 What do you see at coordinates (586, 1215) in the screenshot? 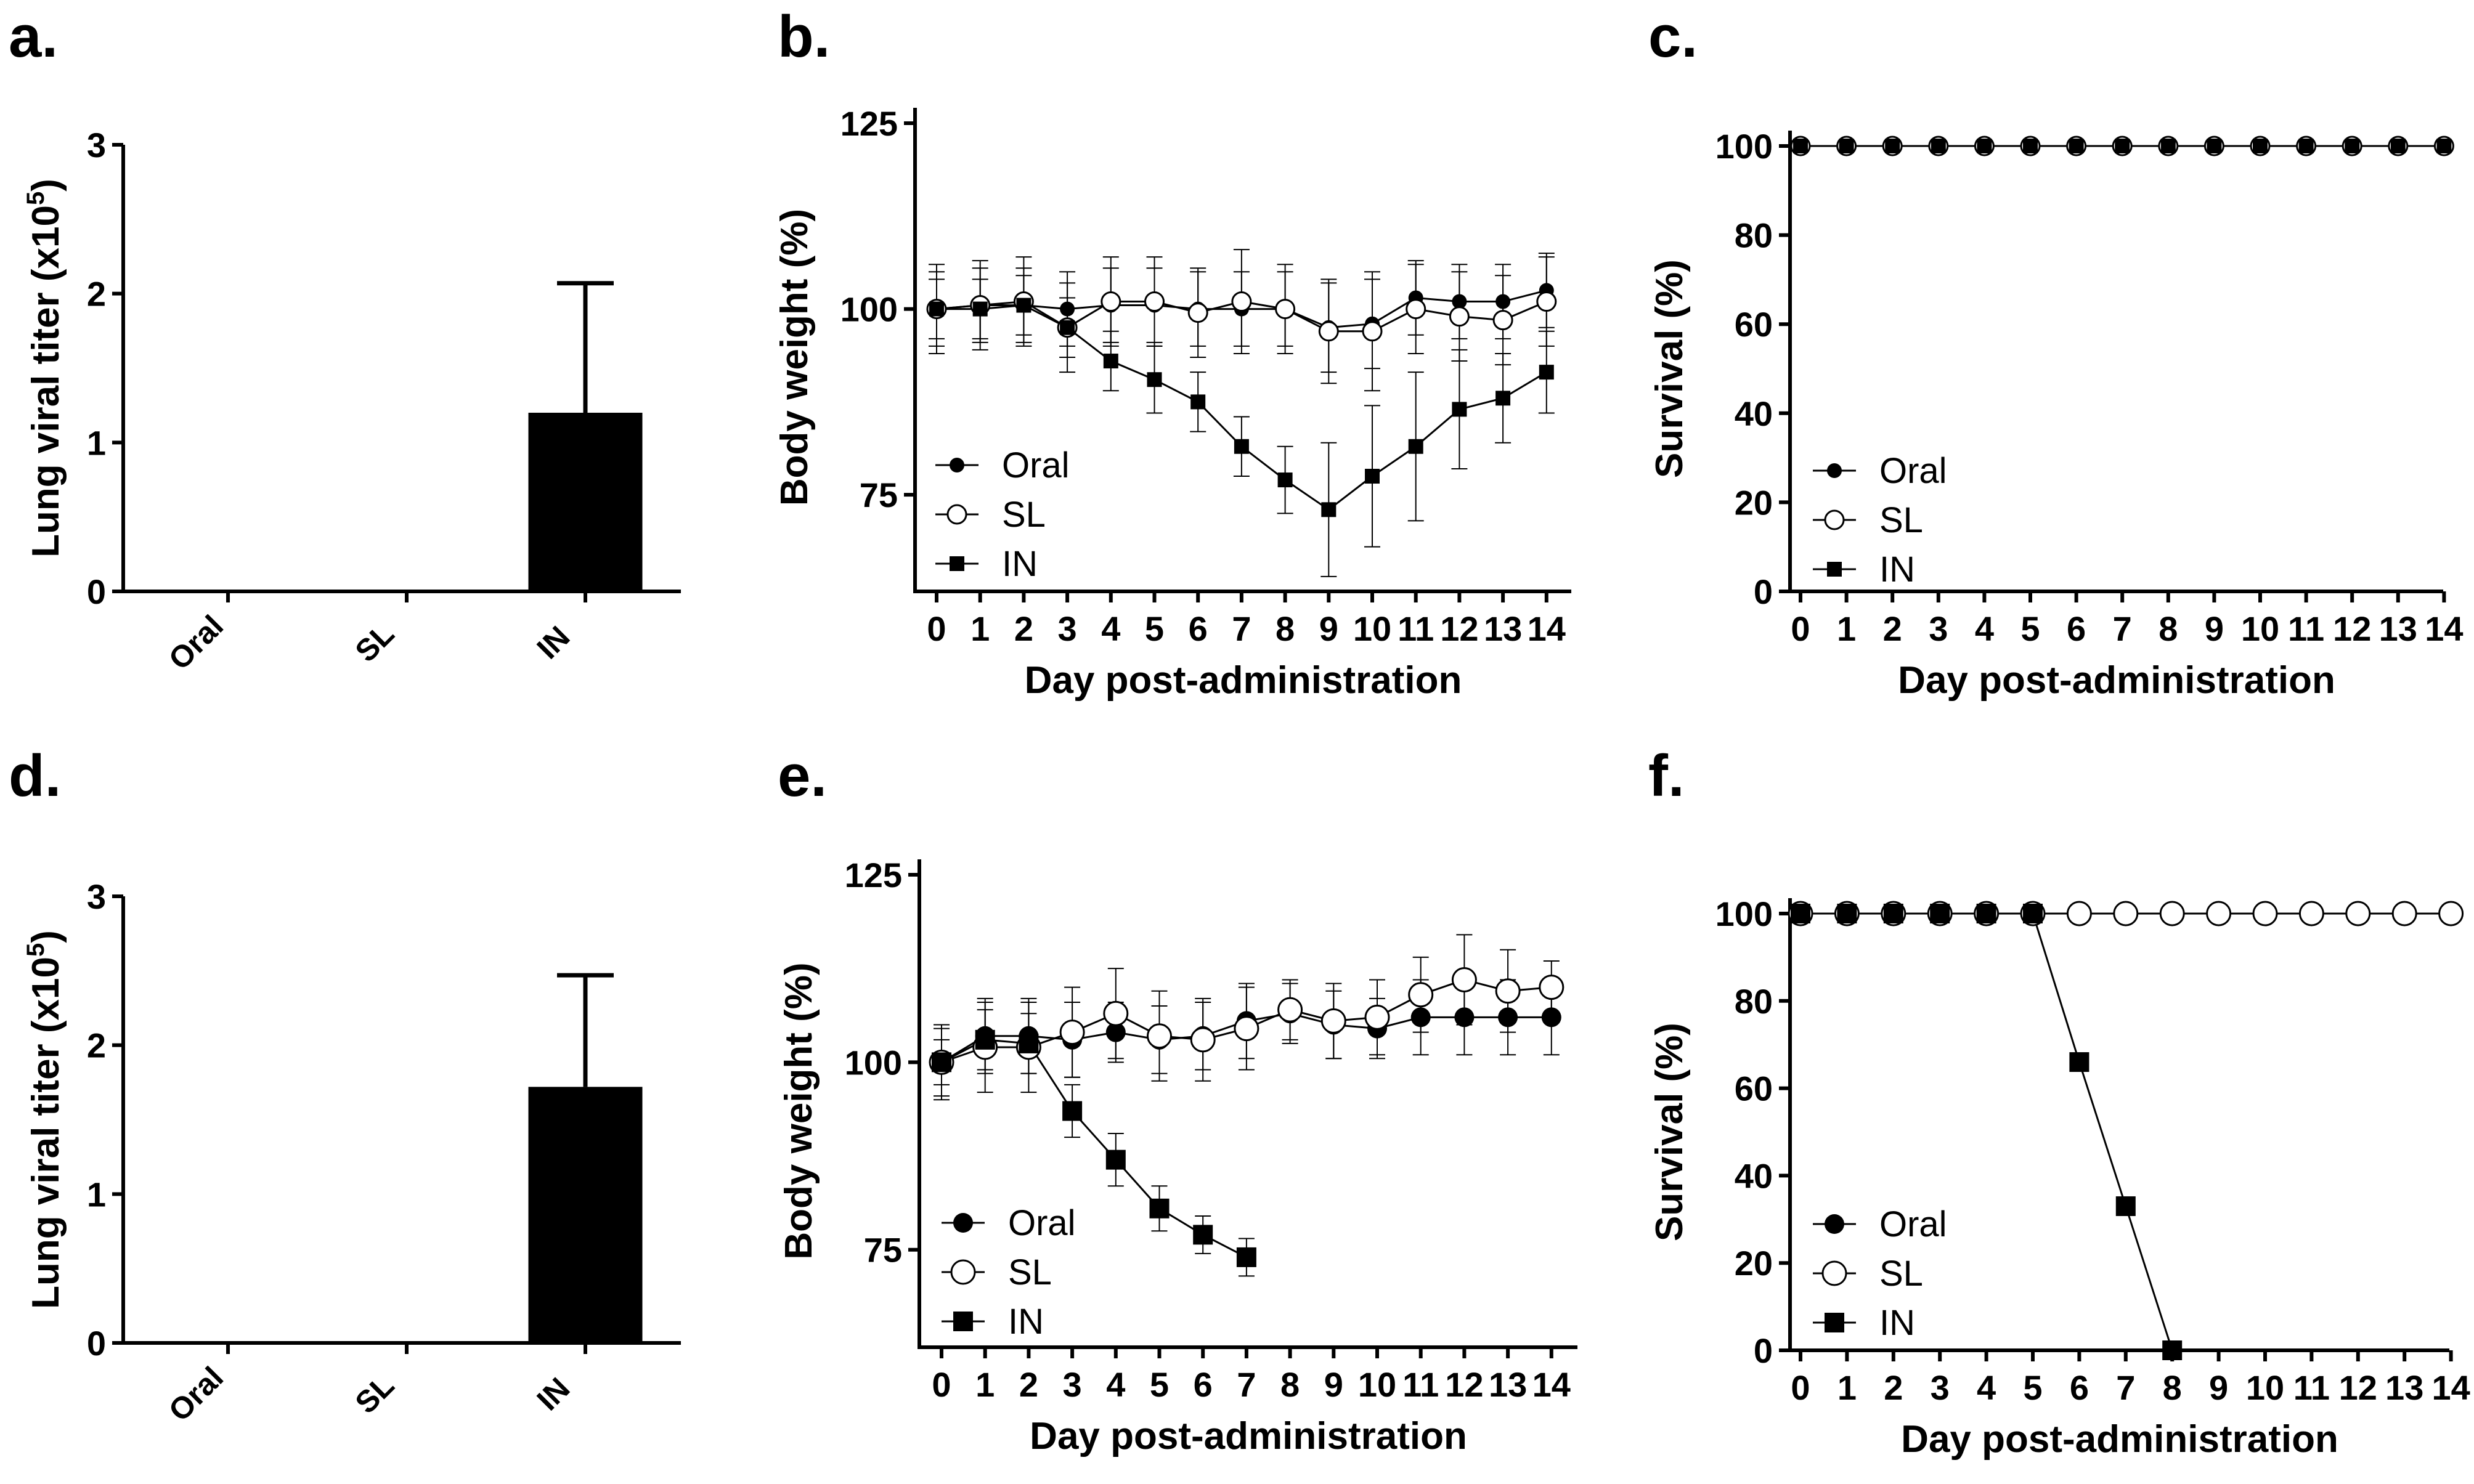
I see `bar` at bounding box center [586, 1215].